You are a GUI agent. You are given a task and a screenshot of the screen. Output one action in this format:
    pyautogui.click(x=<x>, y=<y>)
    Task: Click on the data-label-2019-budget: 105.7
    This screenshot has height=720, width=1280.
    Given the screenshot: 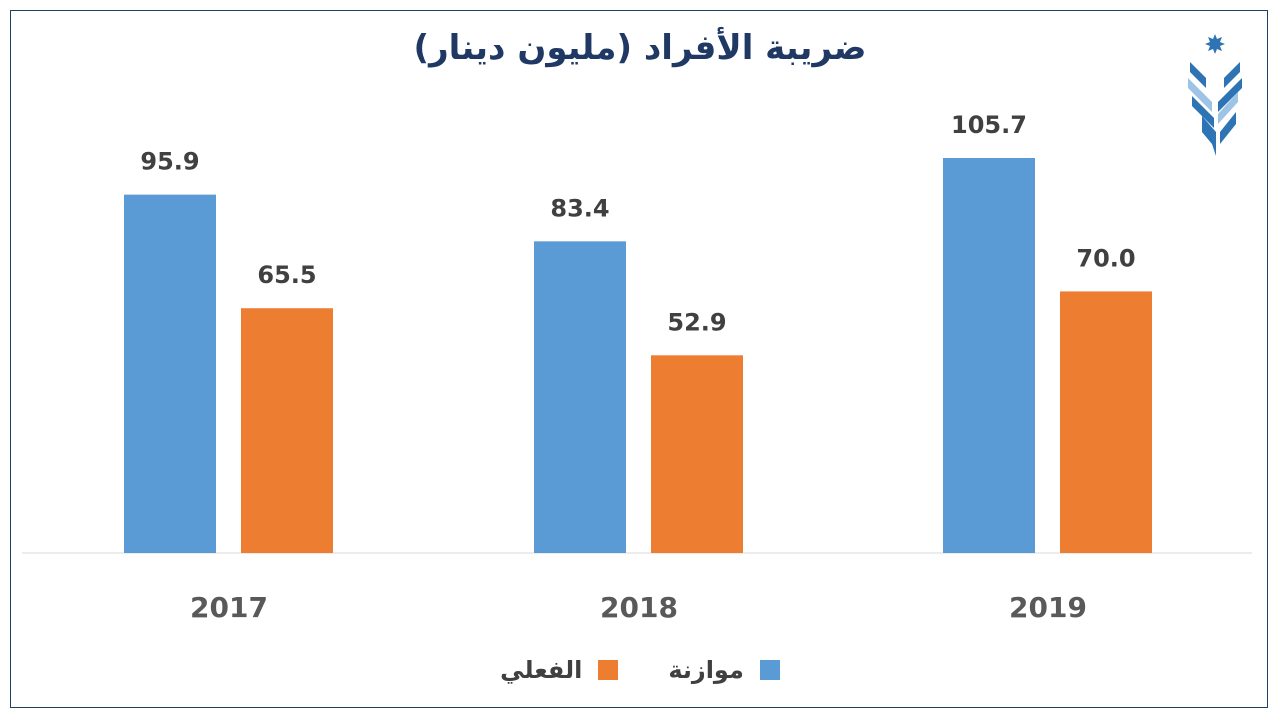 What is the action you would take?
    pyautogui.click(x=989, y=125)
    